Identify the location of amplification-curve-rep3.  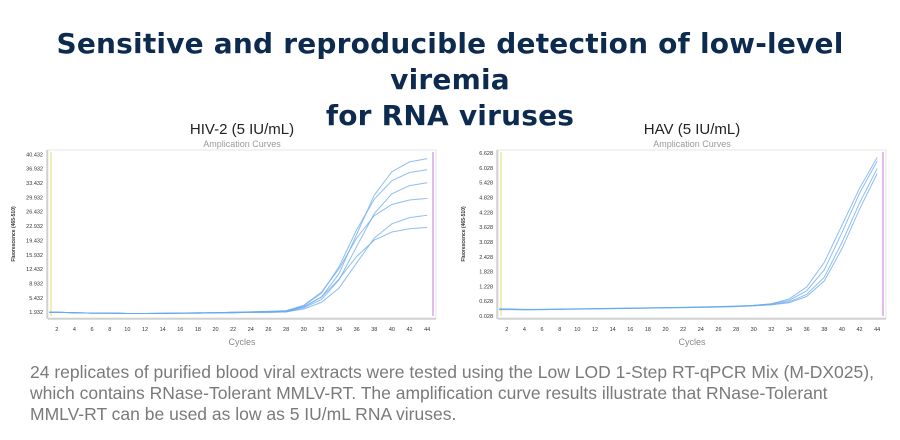
(688, 242).